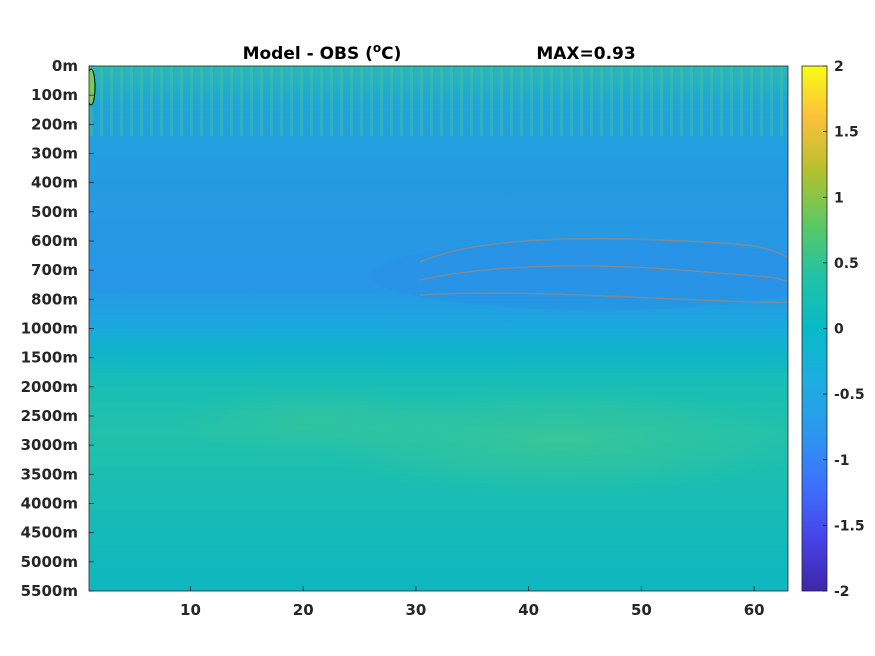 The height and width of the screenshot is (656, 875). Describe the element at coordinates (54, 124) in the screenshot. I see `y-tick-label: 200m` at that location.